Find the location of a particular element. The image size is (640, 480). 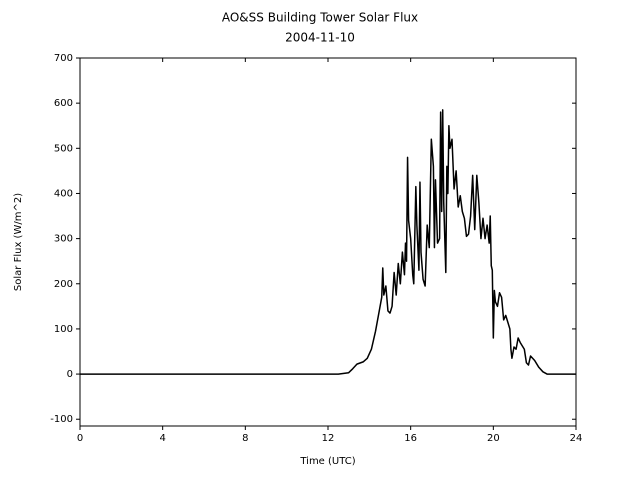

x-tick-label: 16 is located at coordinates (410, 438).